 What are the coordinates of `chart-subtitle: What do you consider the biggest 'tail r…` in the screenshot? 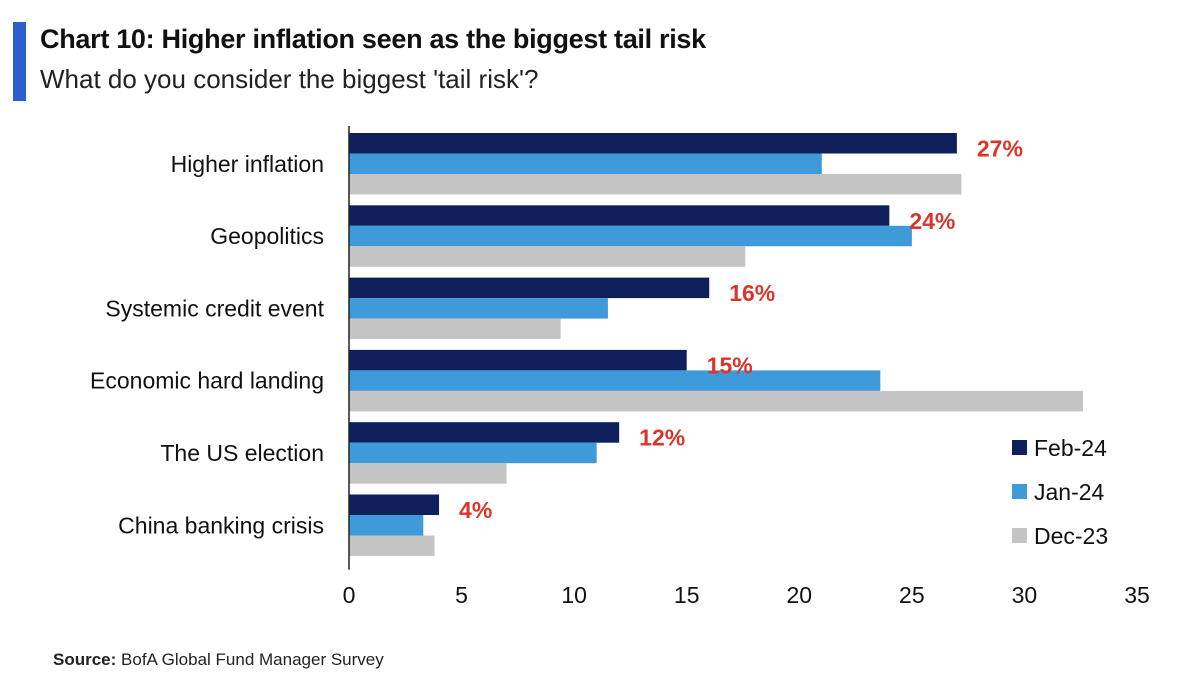 It's located at (289, 79).